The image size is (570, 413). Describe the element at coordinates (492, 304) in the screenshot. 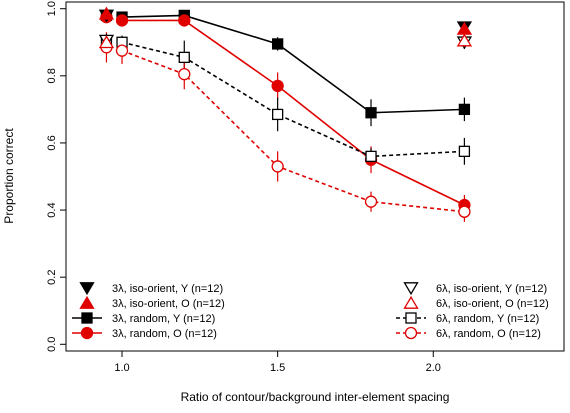

I see `legend-label: 6λ, iso-orient, O (n=12)` at that location.